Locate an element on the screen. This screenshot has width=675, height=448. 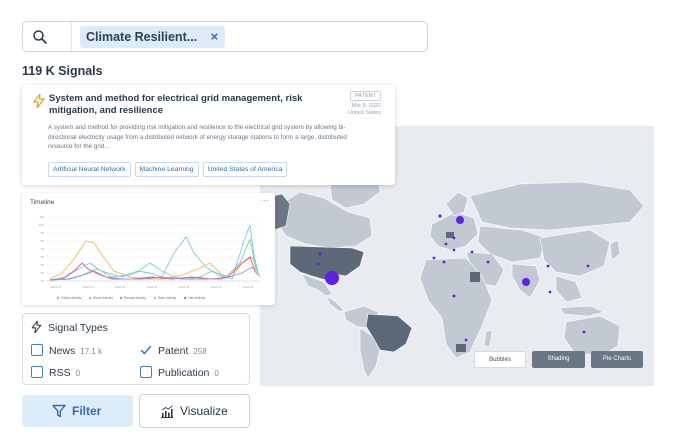
svg-text: 30 is located at coordinates (43, 281).